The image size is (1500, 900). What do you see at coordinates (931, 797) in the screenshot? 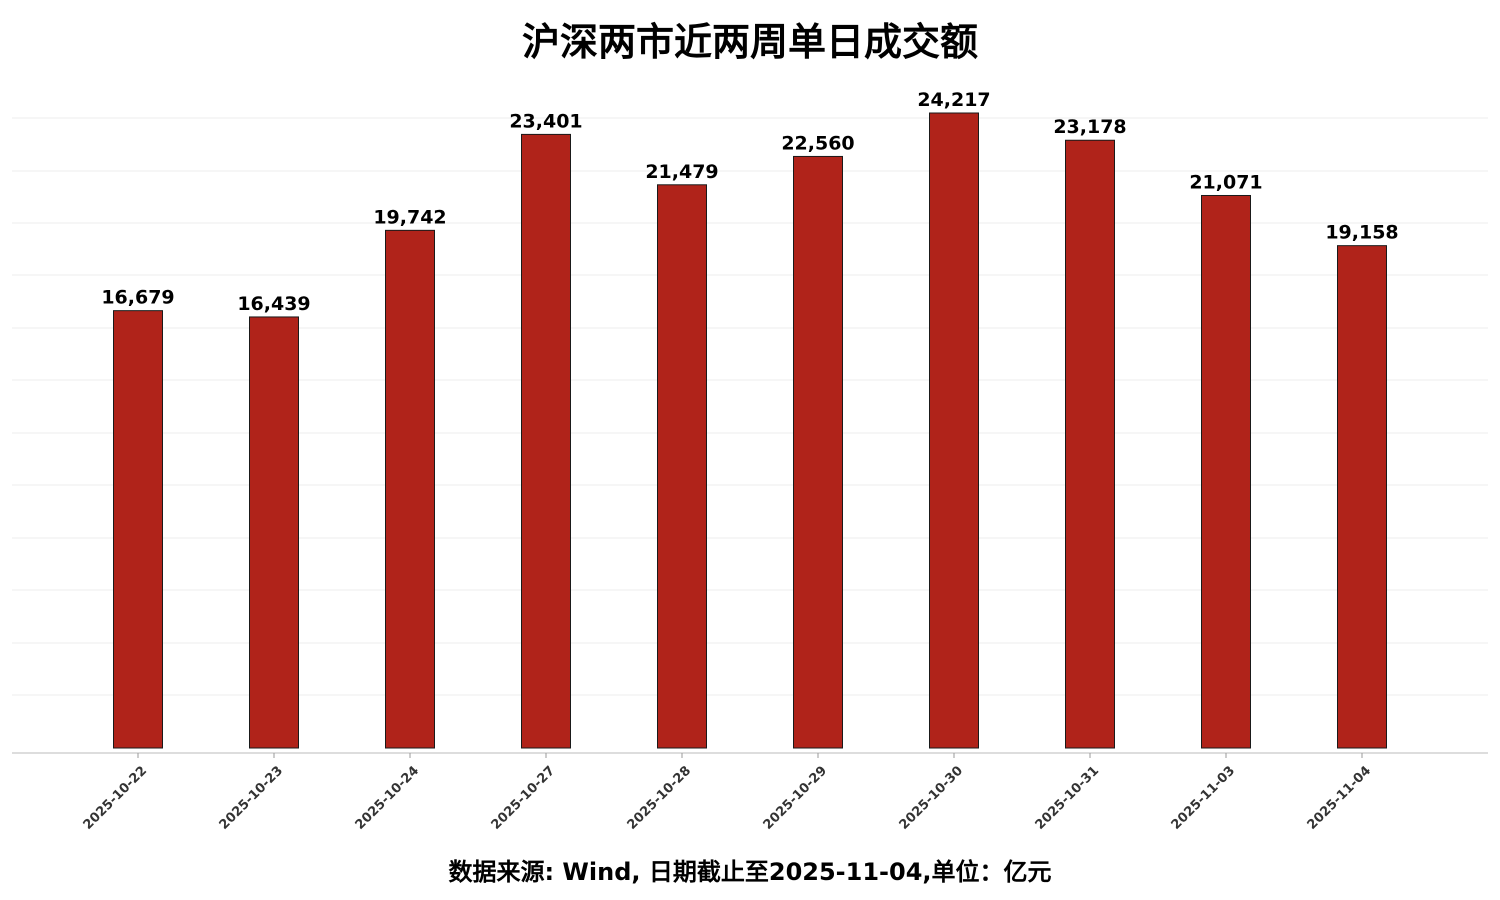
I see `x-tick-label: 2025-10-30` at bounding box center [931, 797].